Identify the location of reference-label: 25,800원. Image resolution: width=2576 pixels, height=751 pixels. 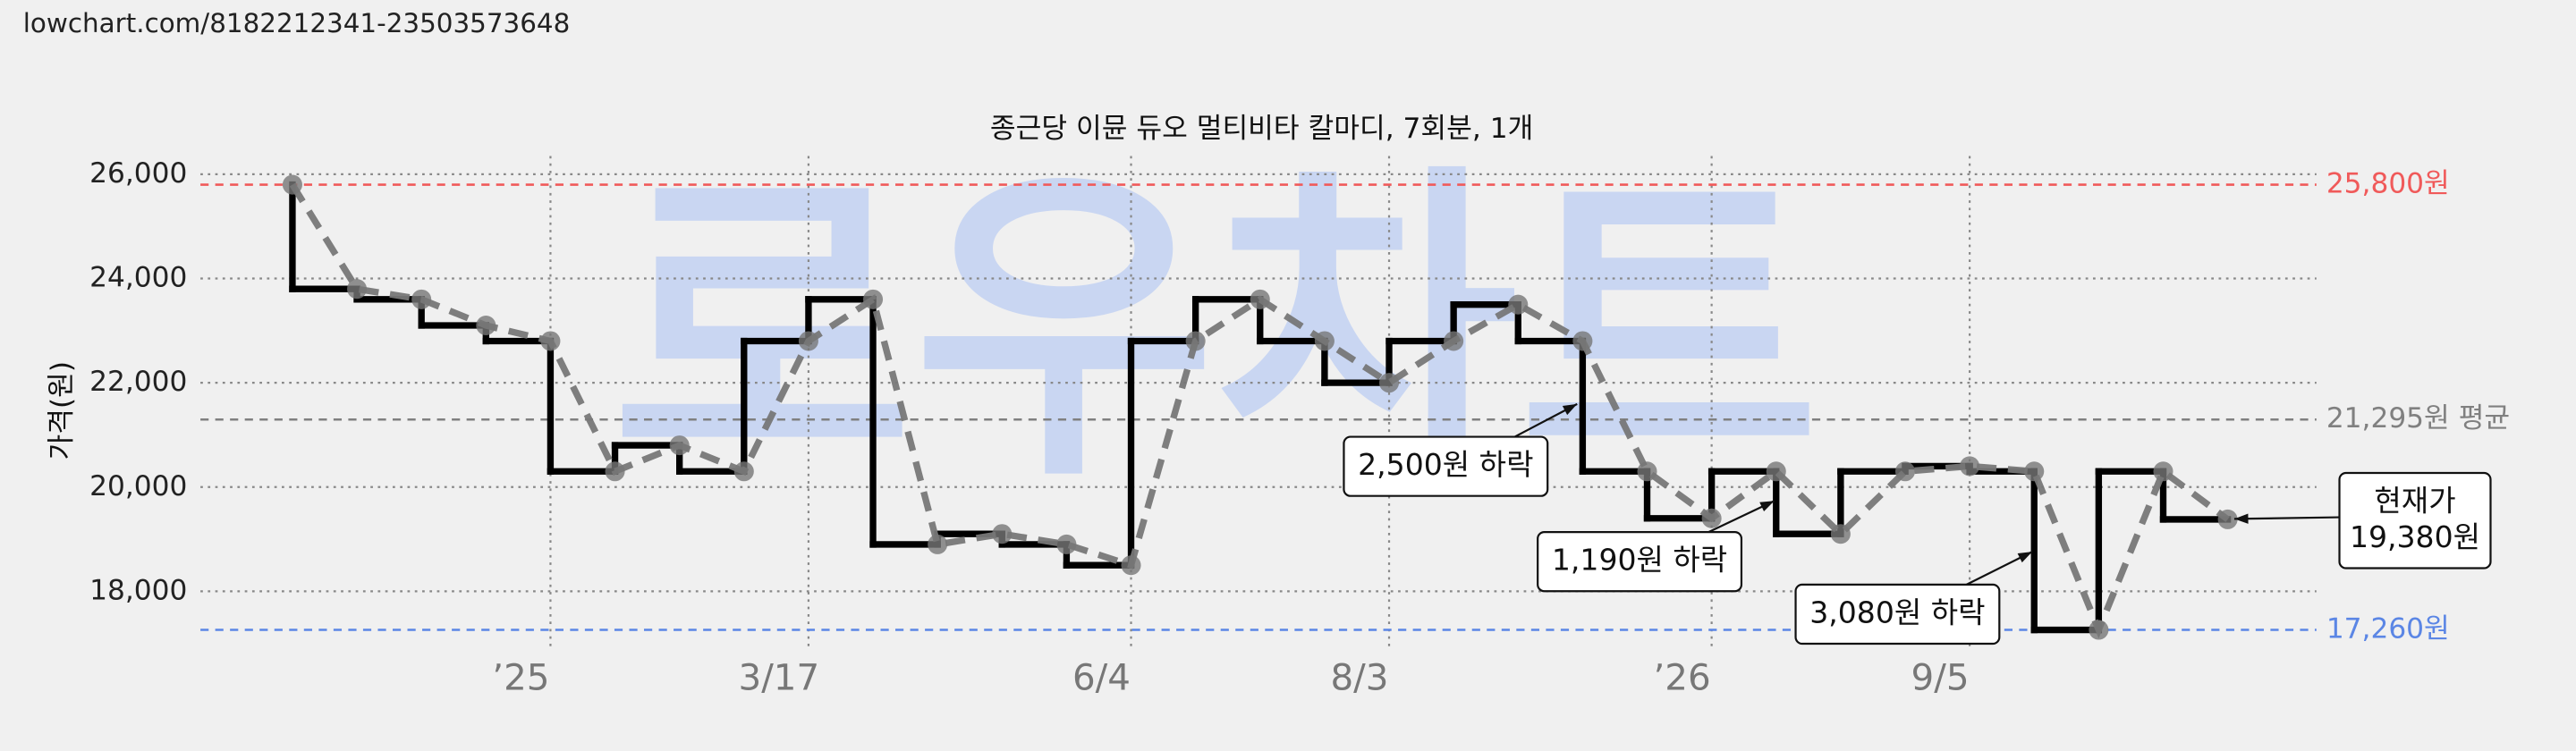
(2388, 184).